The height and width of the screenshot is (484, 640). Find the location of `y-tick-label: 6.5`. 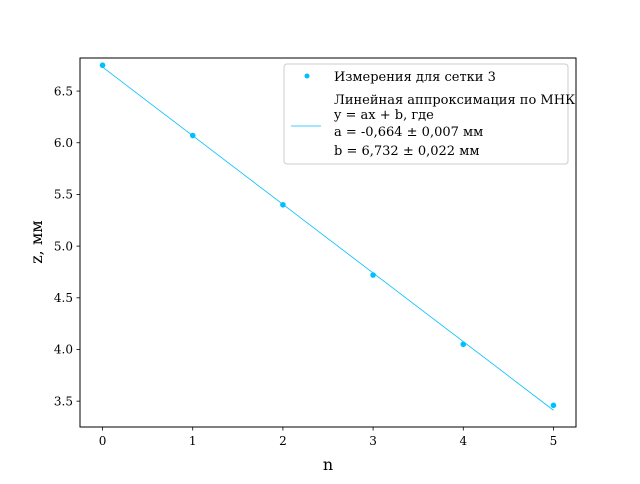

y-tick-label: 6.5 is located at coordinates (63, 91).